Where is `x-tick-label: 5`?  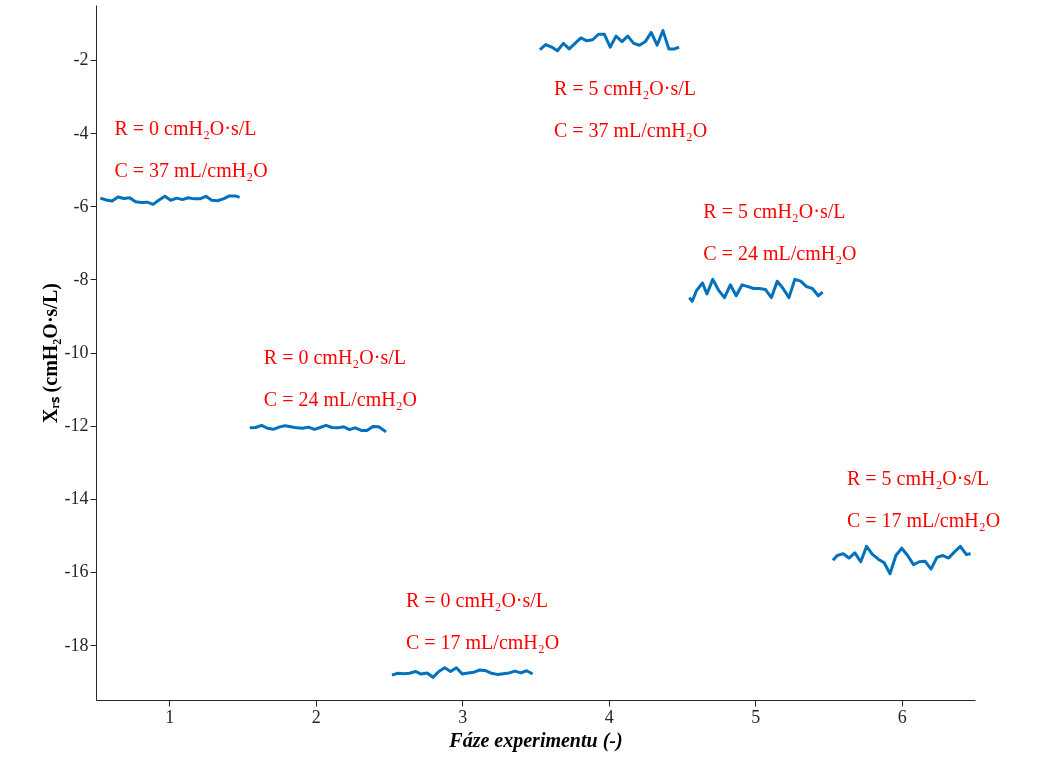
x-tick-label: 5 is located at coordinates (756, 716).